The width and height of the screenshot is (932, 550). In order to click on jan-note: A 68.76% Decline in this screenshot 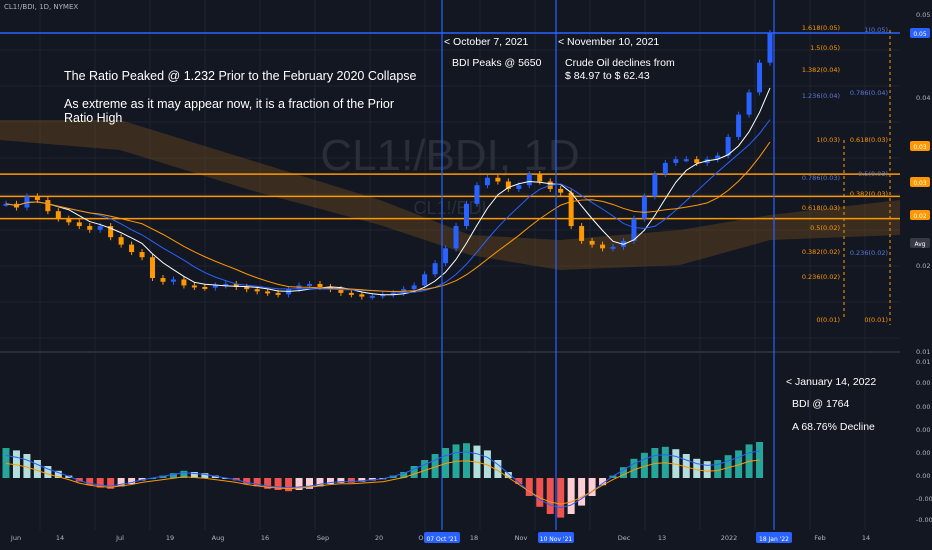, I will do `click(833, 427)`.